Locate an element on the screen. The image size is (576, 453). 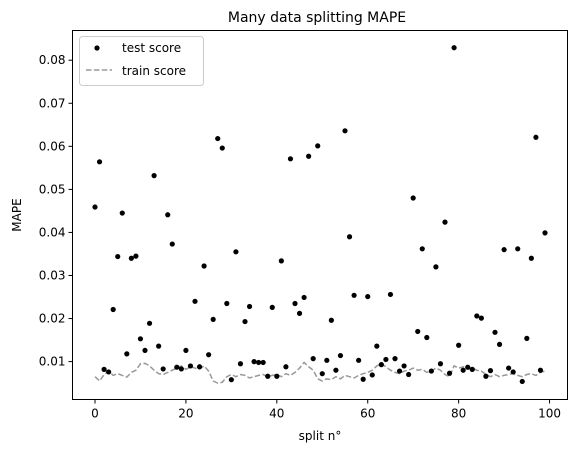
y-tick-label: 0.04 is located at coordinates (52, 232).